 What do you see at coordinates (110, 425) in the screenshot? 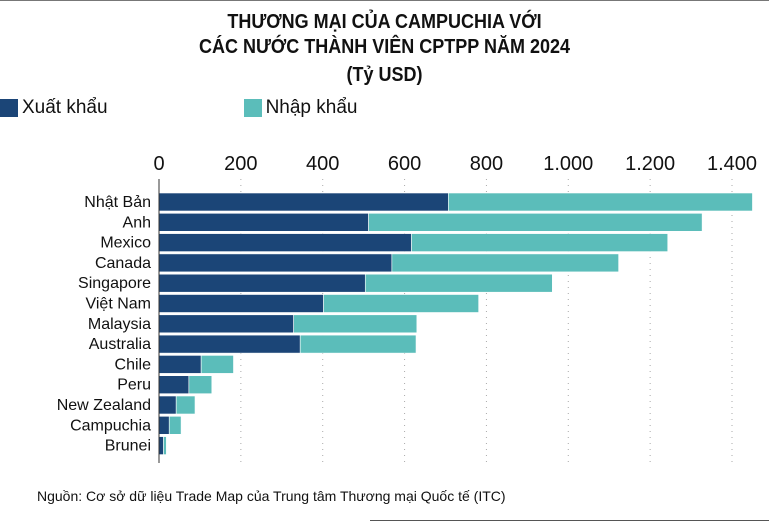
I see `category-label: Campuchia` at bounding box center [110, 425].